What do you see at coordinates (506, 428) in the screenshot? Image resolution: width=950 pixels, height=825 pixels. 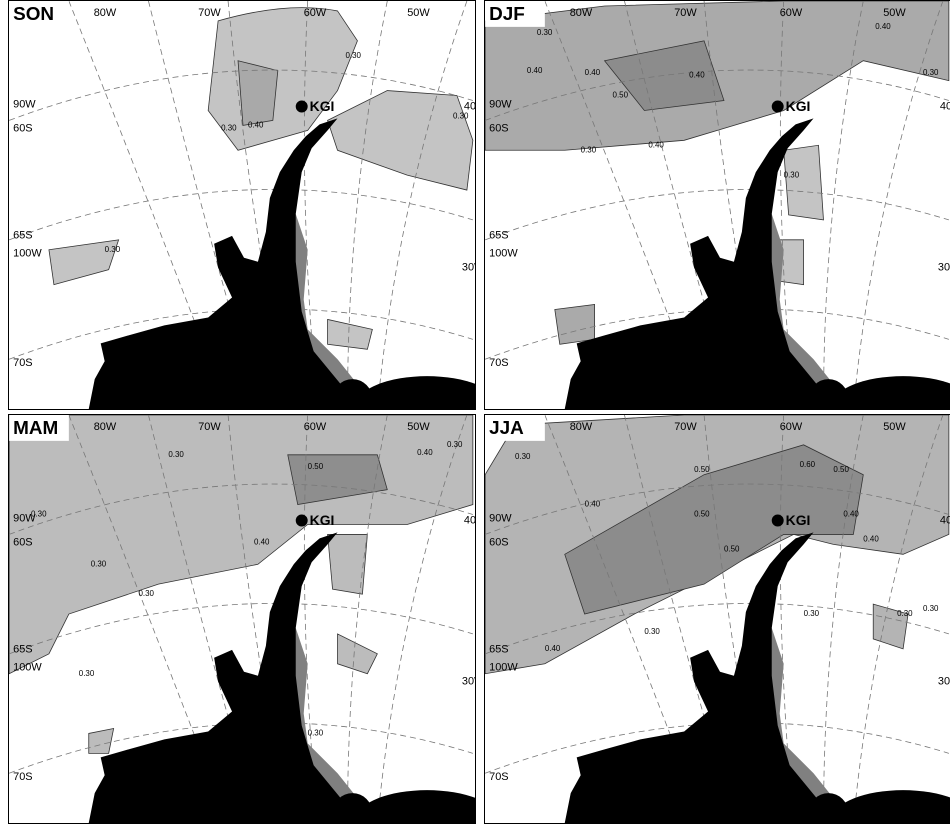 I see `panel-title: JJA` at bounding box center [506, 428].